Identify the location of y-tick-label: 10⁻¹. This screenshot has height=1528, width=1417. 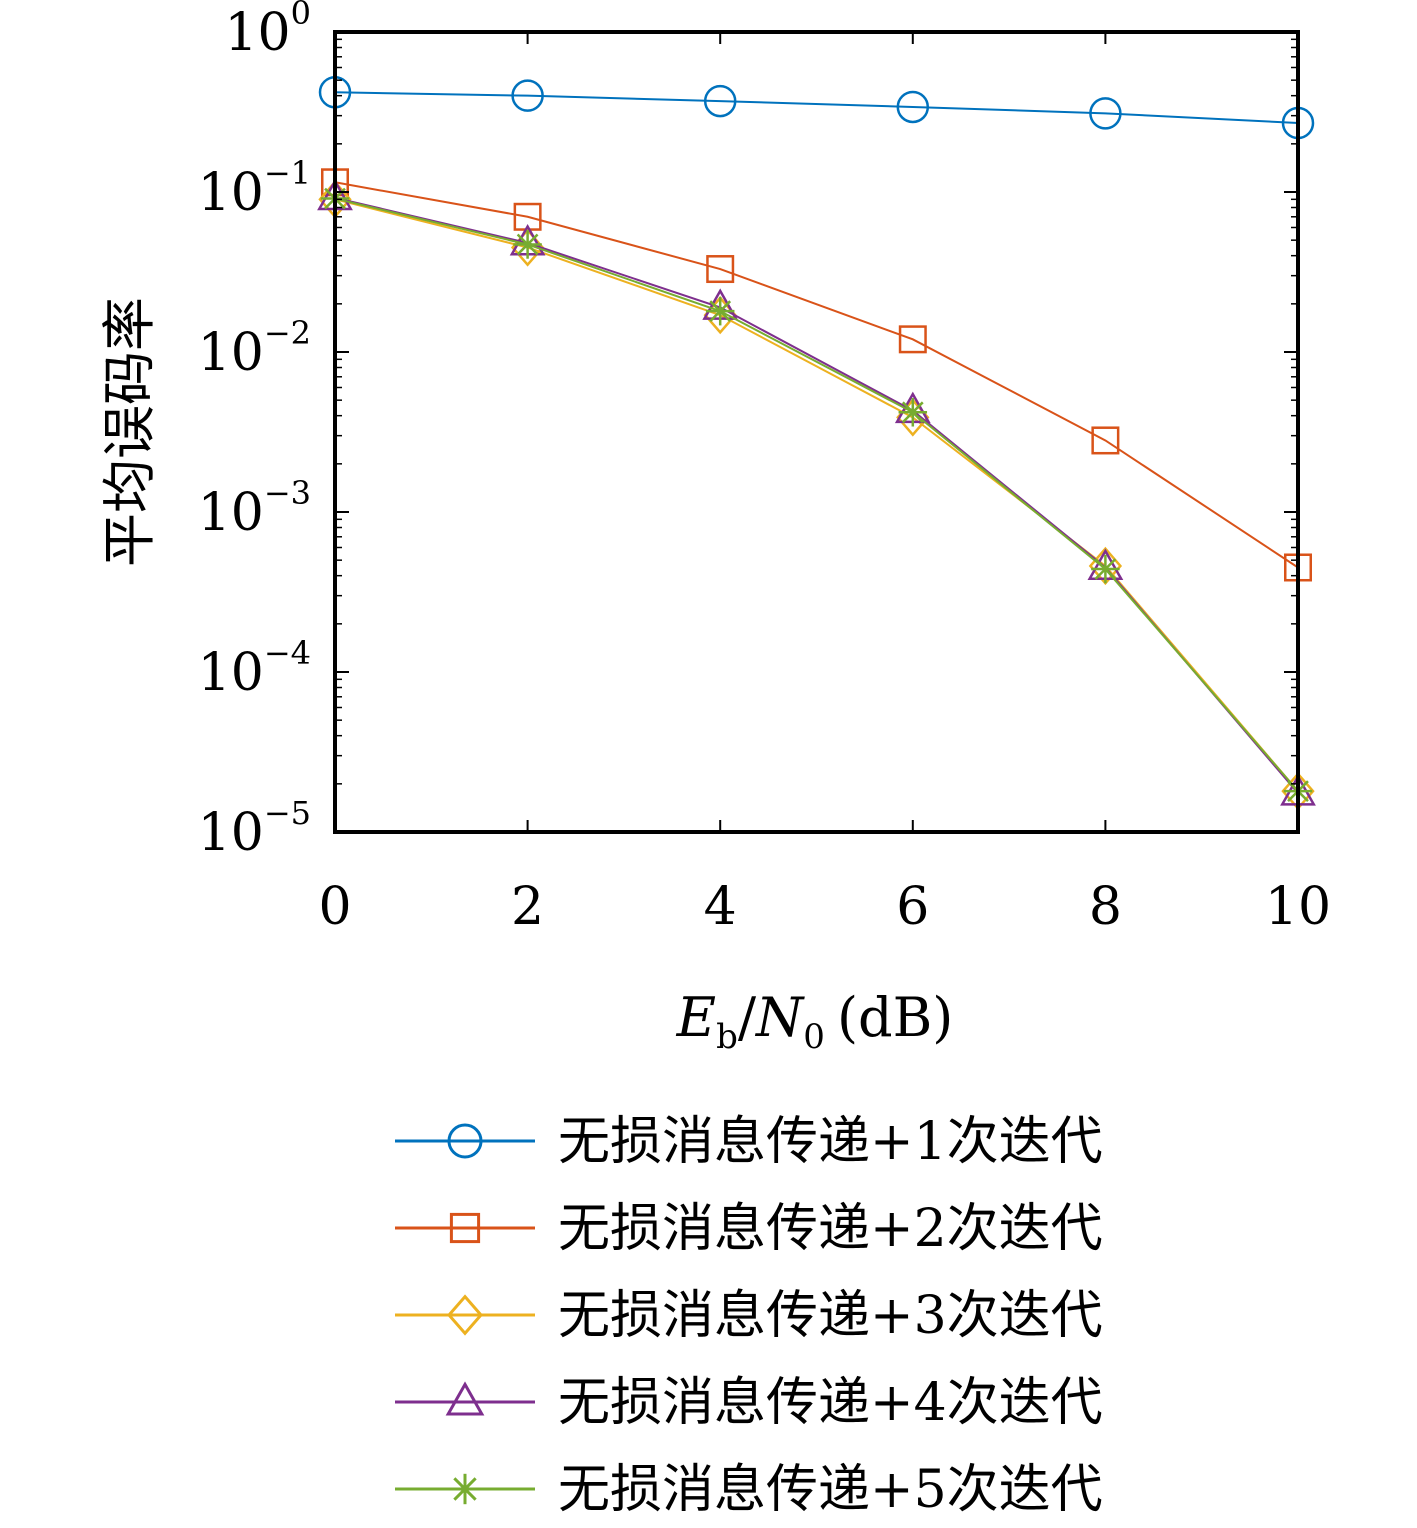
(254, 188).